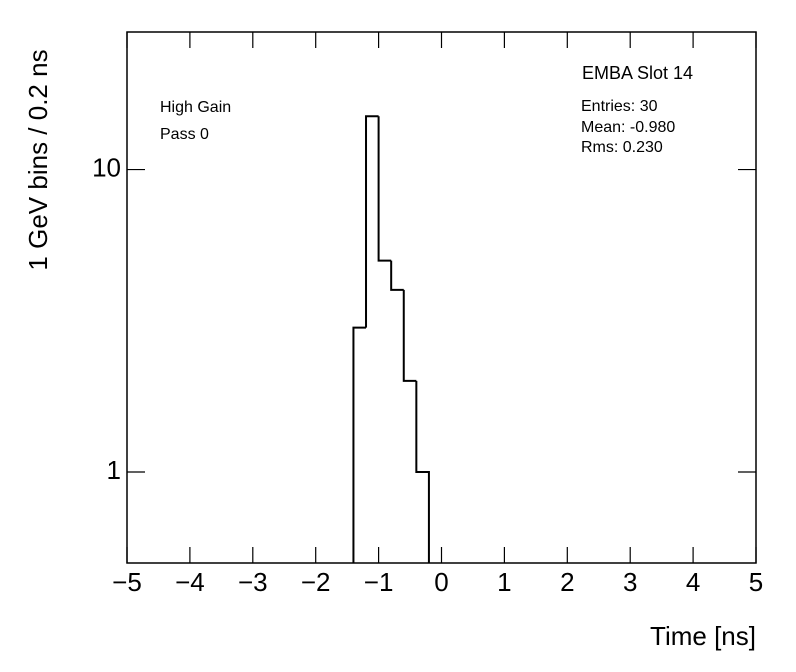  What do you see at coordinates (127, 582) in the screenshot?
I see `x-tick-label: −5` at bounding box center [127, 582].